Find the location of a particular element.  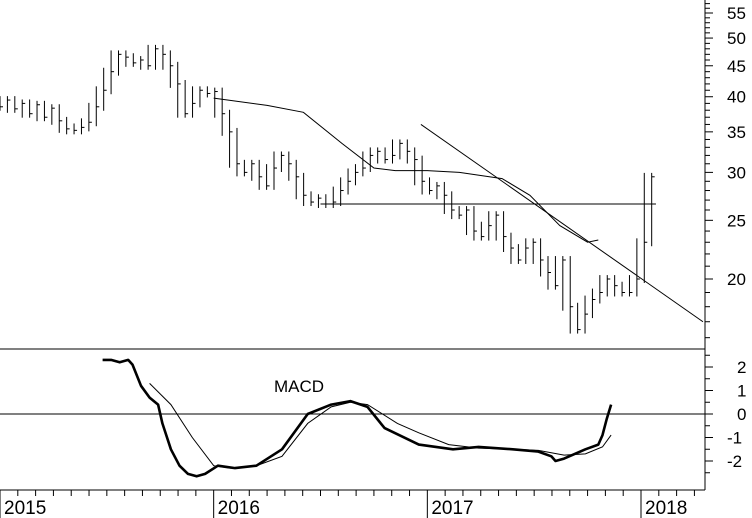

macd-tick-label: -1 is located at coordinates (734, 438).